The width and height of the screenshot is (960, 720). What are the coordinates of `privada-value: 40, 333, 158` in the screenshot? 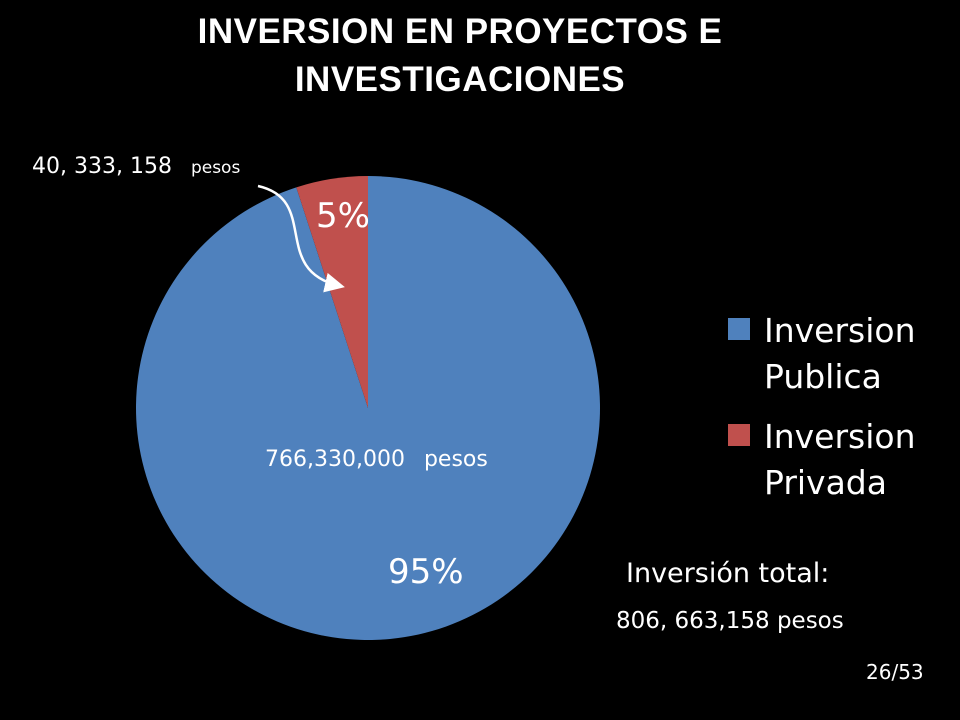 It's located at (102, 166).